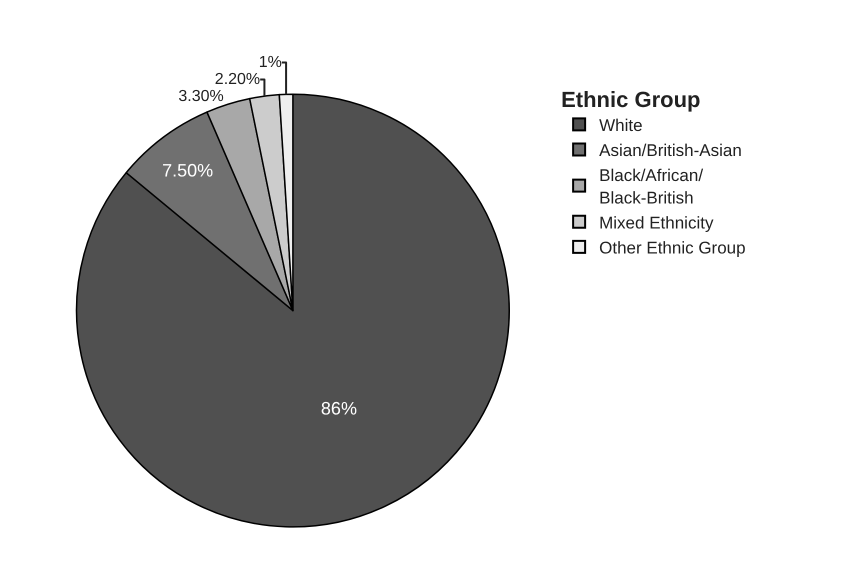  Describe the element at coordinates (656, 222) in the screenshot. I see `legend-label: Mixed Ethnicity` at that location.